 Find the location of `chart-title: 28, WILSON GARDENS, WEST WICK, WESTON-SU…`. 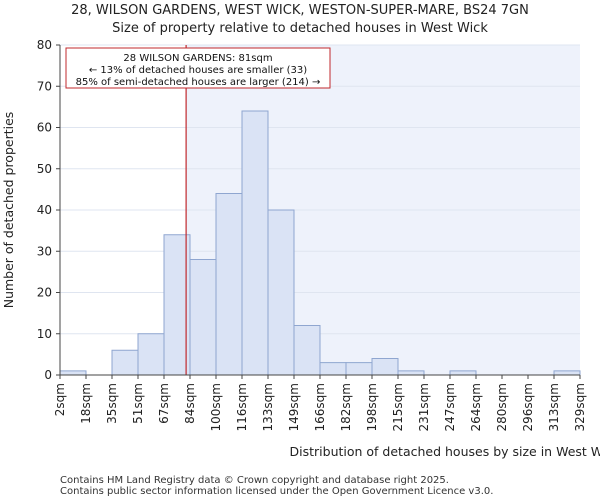

chart-title: 28, WILSON GARDENS, WEST WICK, WESTON-SU… is located at coordinates (300, 10).